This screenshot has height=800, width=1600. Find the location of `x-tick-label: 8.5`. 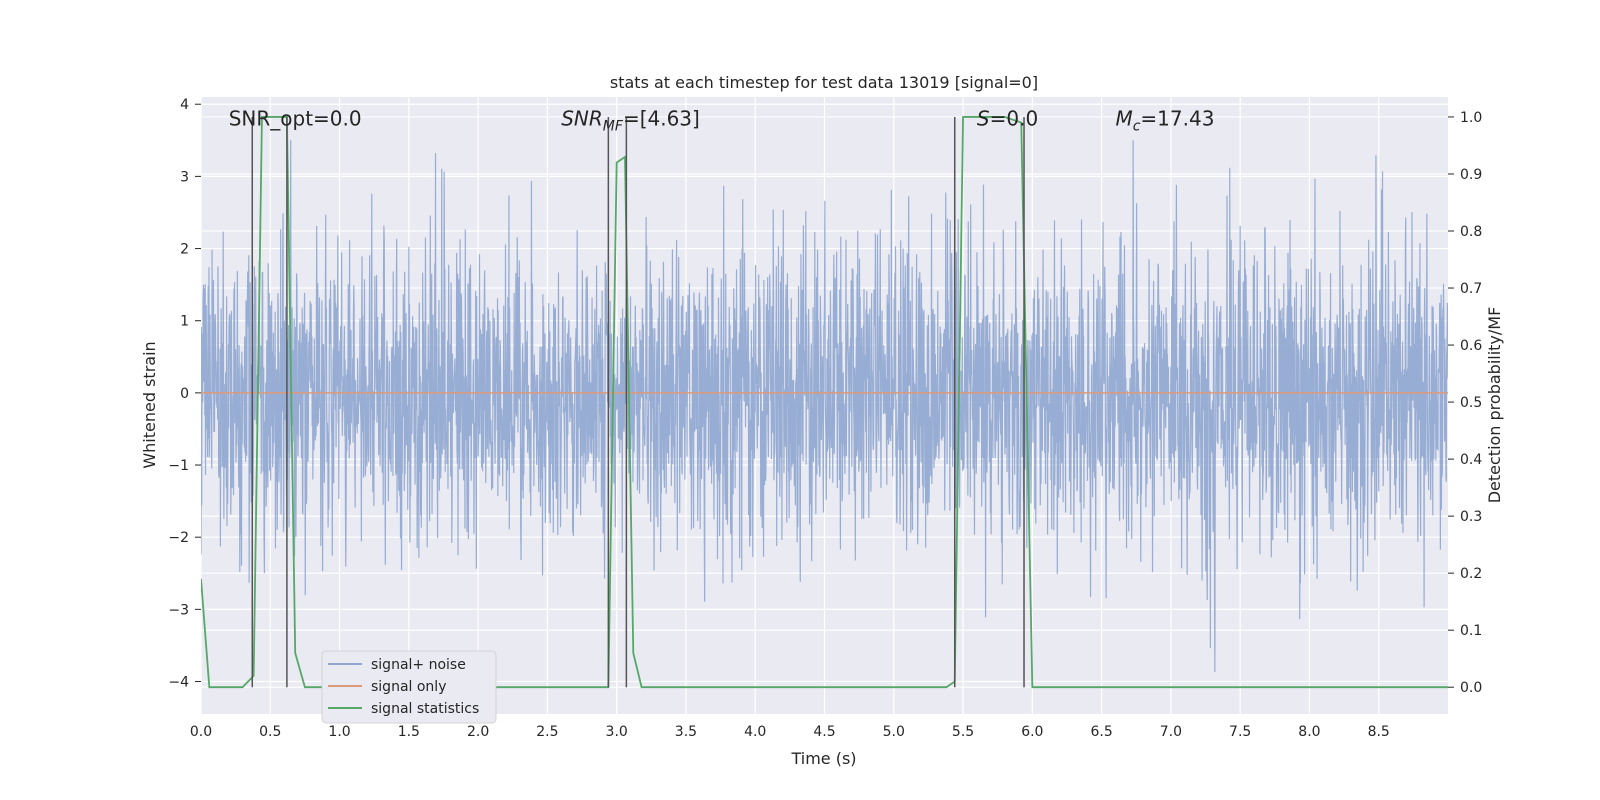

x-tick-label: 8.5 is located at coordinates (1379, 732).